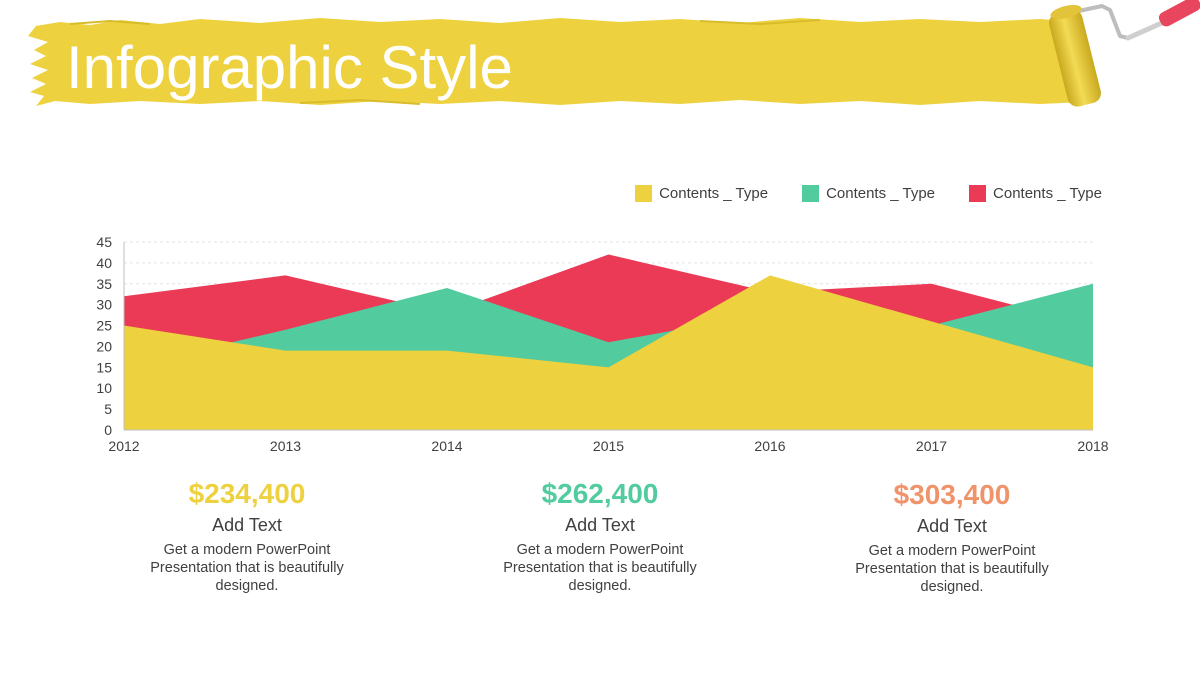  Describe the element at coordinates (289, 67) in the screenshot. I see `page-title: Infographic Style` at that location.